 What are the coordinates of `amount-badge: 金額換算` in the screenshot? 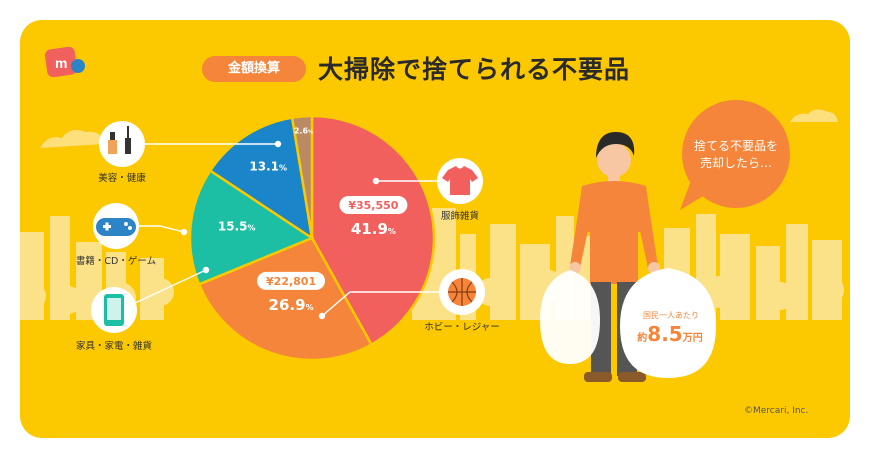 It's located at (254, 69).